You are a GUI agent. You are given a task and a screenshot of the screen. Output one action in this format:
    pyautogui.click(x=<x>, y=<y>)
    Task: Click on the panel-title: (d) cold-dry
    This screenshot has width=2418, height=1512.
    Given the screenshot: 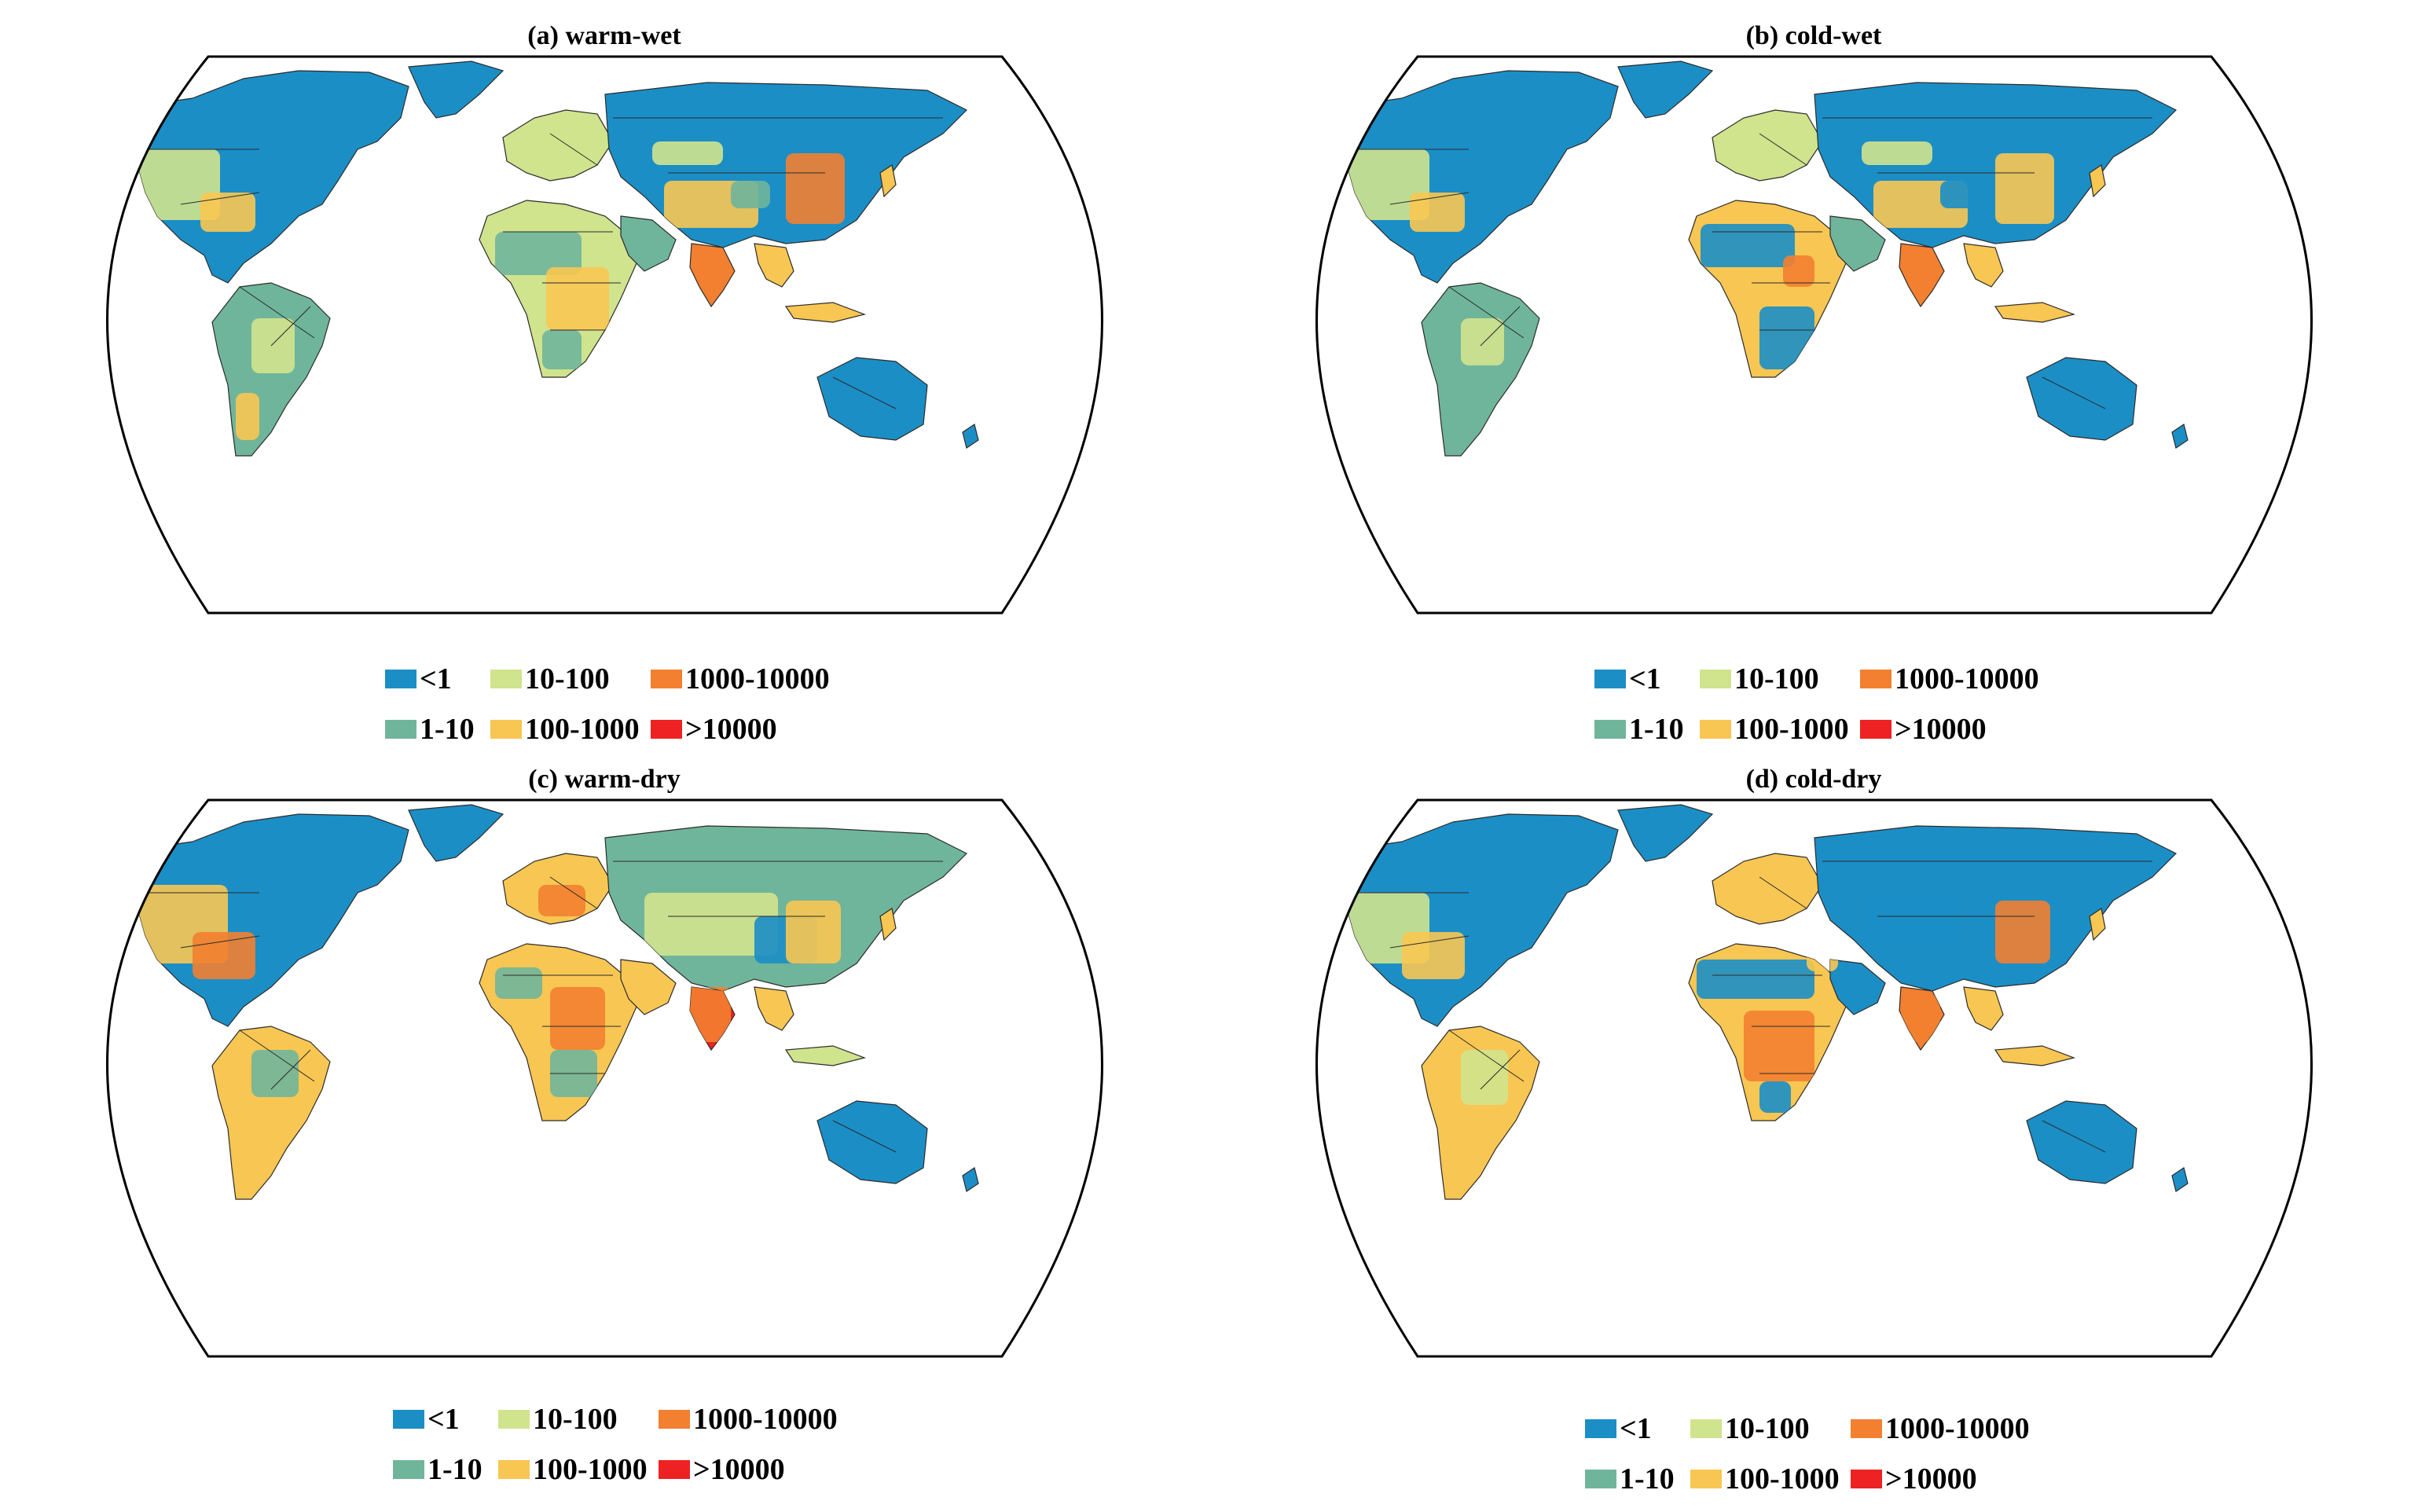 What is the action you would take?
    pyautogui.click(x=1813, y=780)
    